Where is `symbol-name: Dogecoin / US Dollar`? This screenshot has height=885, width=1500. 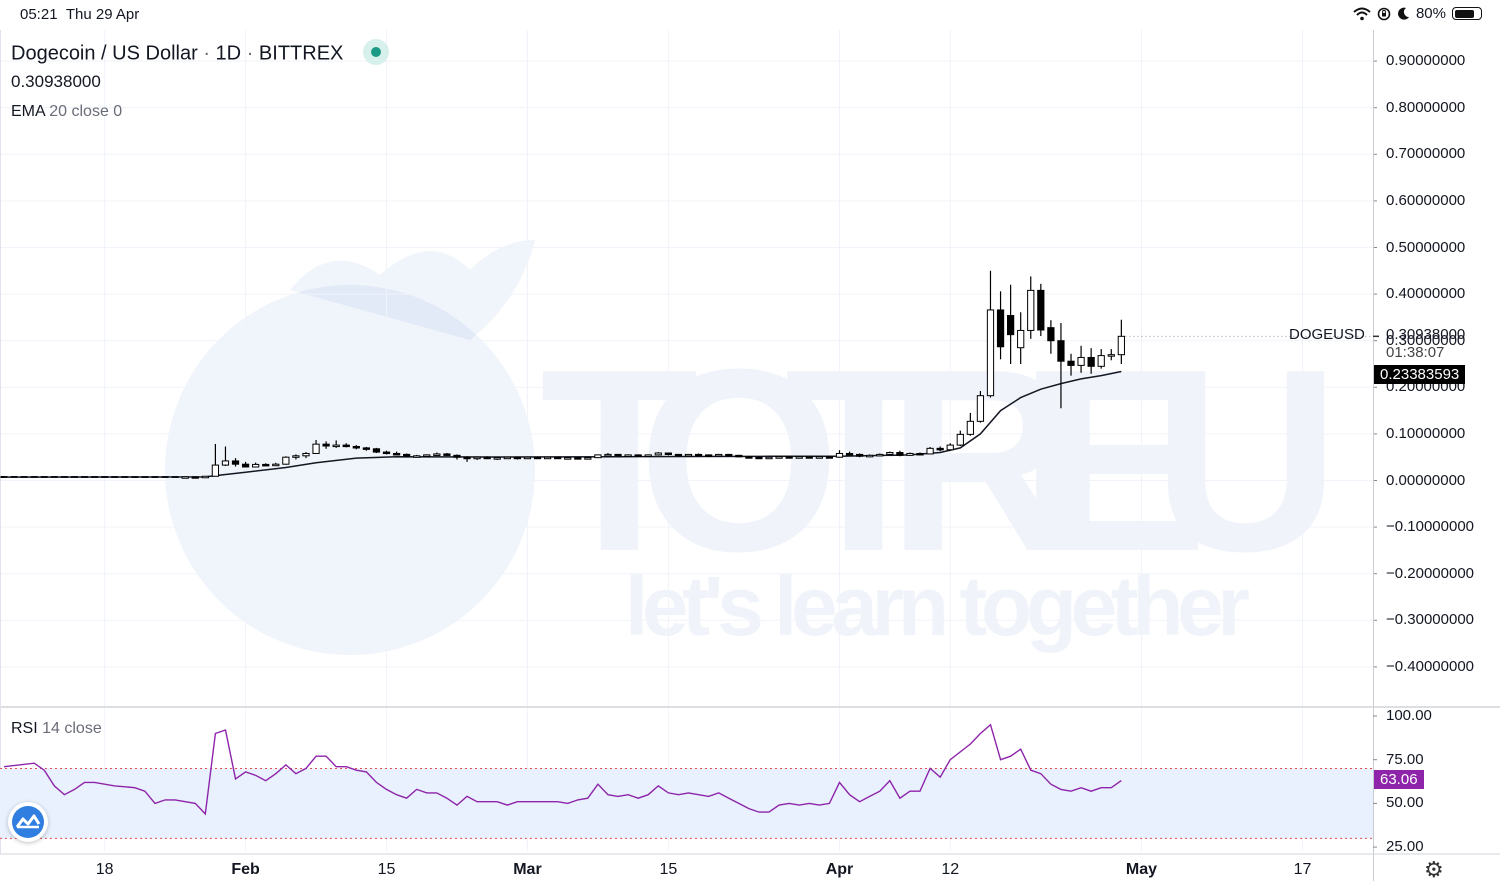 symbol-name: Dogecoin / US Dollar is located at coordinates (104, 53).